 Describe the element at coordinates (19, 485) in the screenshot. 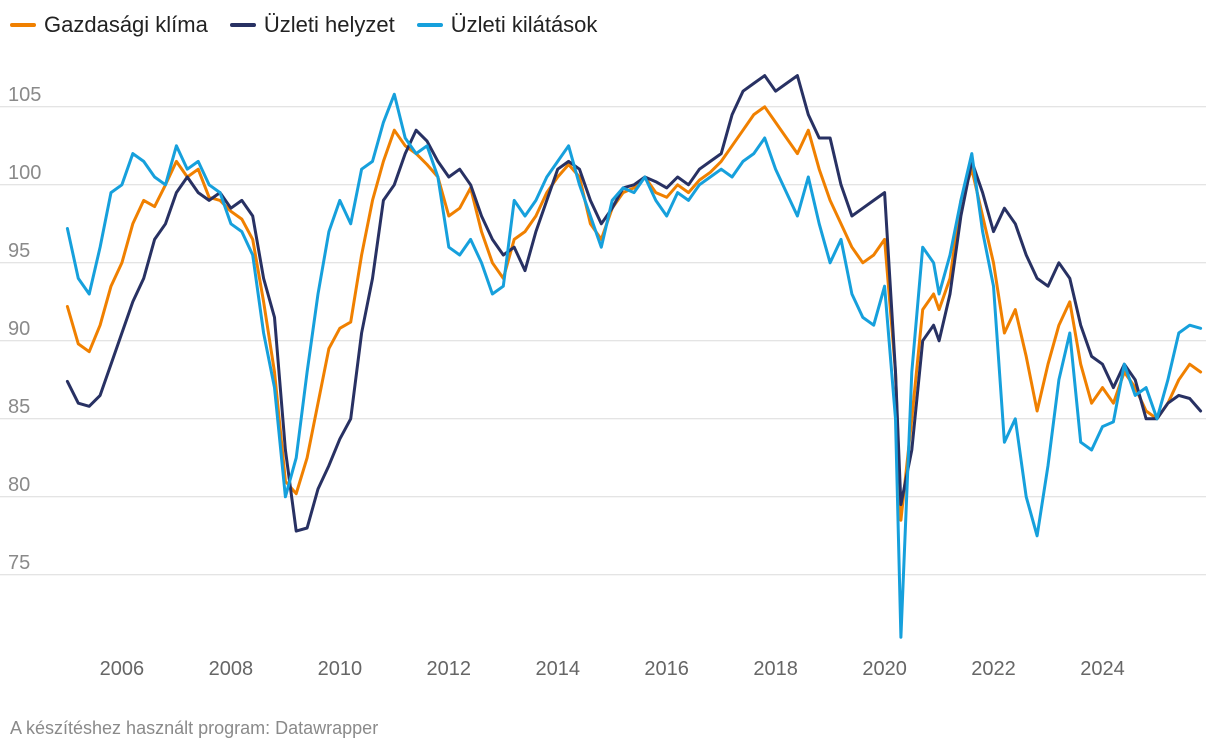

I see `y-tick-label: 80` at that location.